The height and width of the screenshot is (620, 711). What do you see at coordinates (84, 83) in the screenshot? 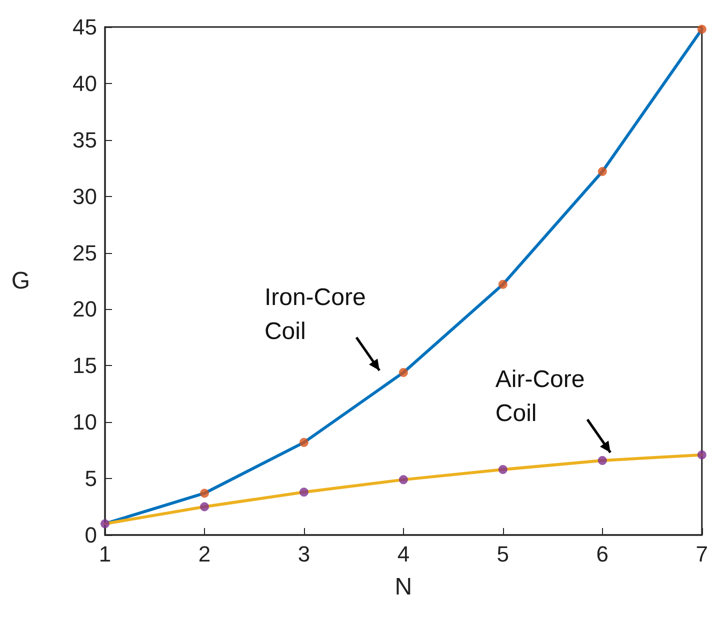
I see `y-tick-label: 40` at bounding box center [84, 83].